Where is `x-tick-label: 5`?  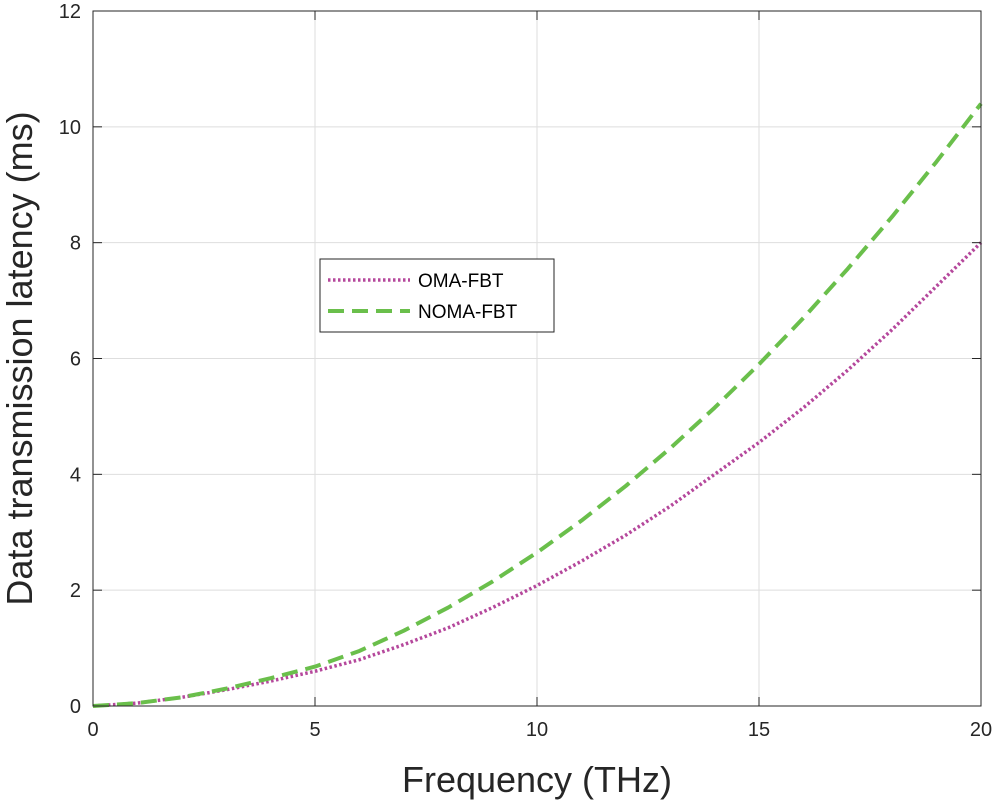 x-tick-label: 5 is located at coordinates (314, 730).